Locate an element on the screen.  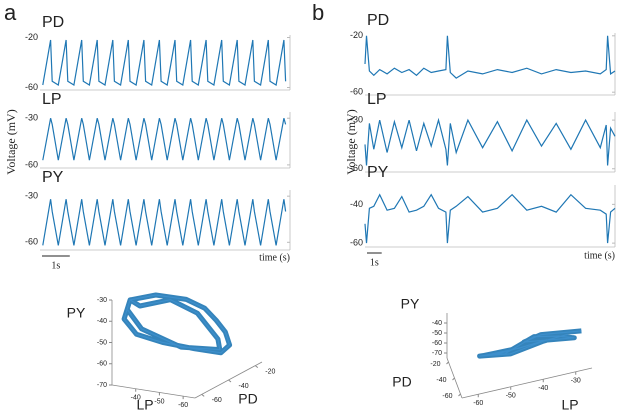
x-tick-label: -30 is located at coordinates (576, 381).